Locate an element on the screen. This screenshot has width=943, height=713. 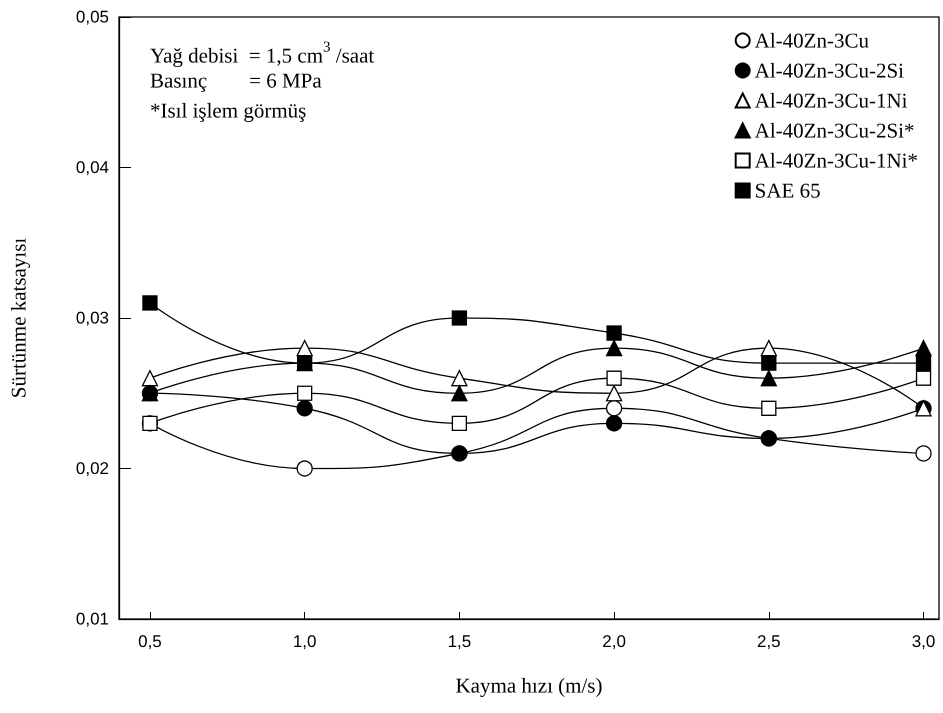
x-tick-label: 1,0 is located at coordinates (304, 641).